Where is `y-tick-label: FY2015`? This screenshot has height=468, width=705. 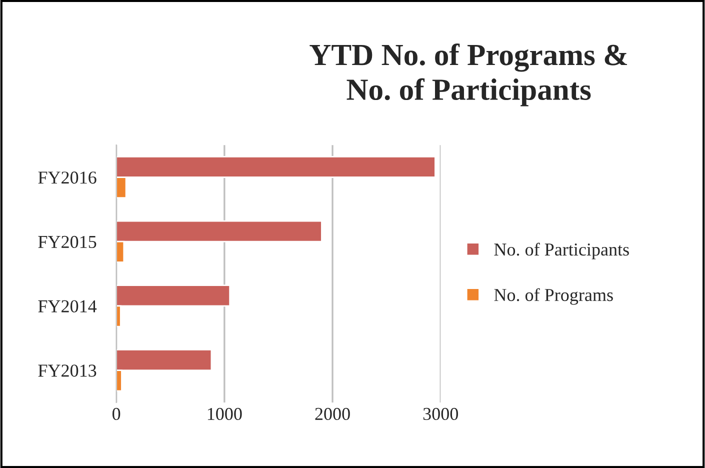
y-tick-label: FY2015 is located at coordinates (67, 242).